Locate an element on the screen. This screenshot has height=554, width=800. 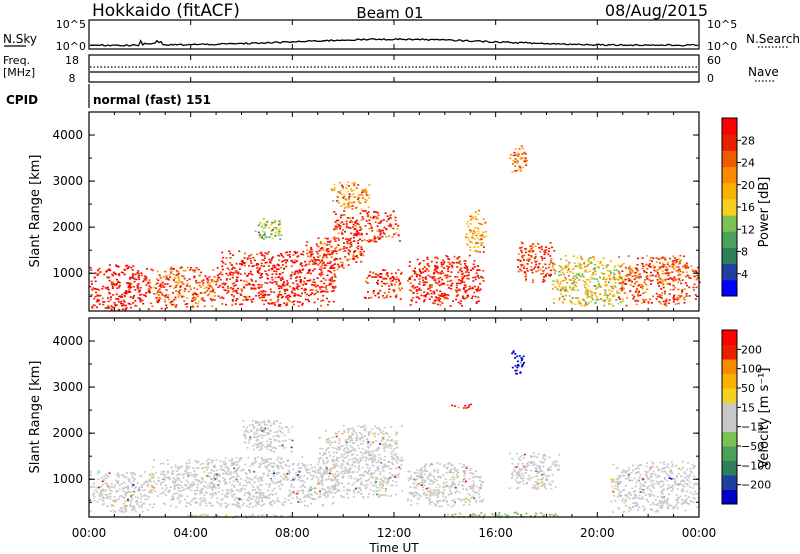
noise-sky-label: N.Sky is located at coordinates (20, 39).